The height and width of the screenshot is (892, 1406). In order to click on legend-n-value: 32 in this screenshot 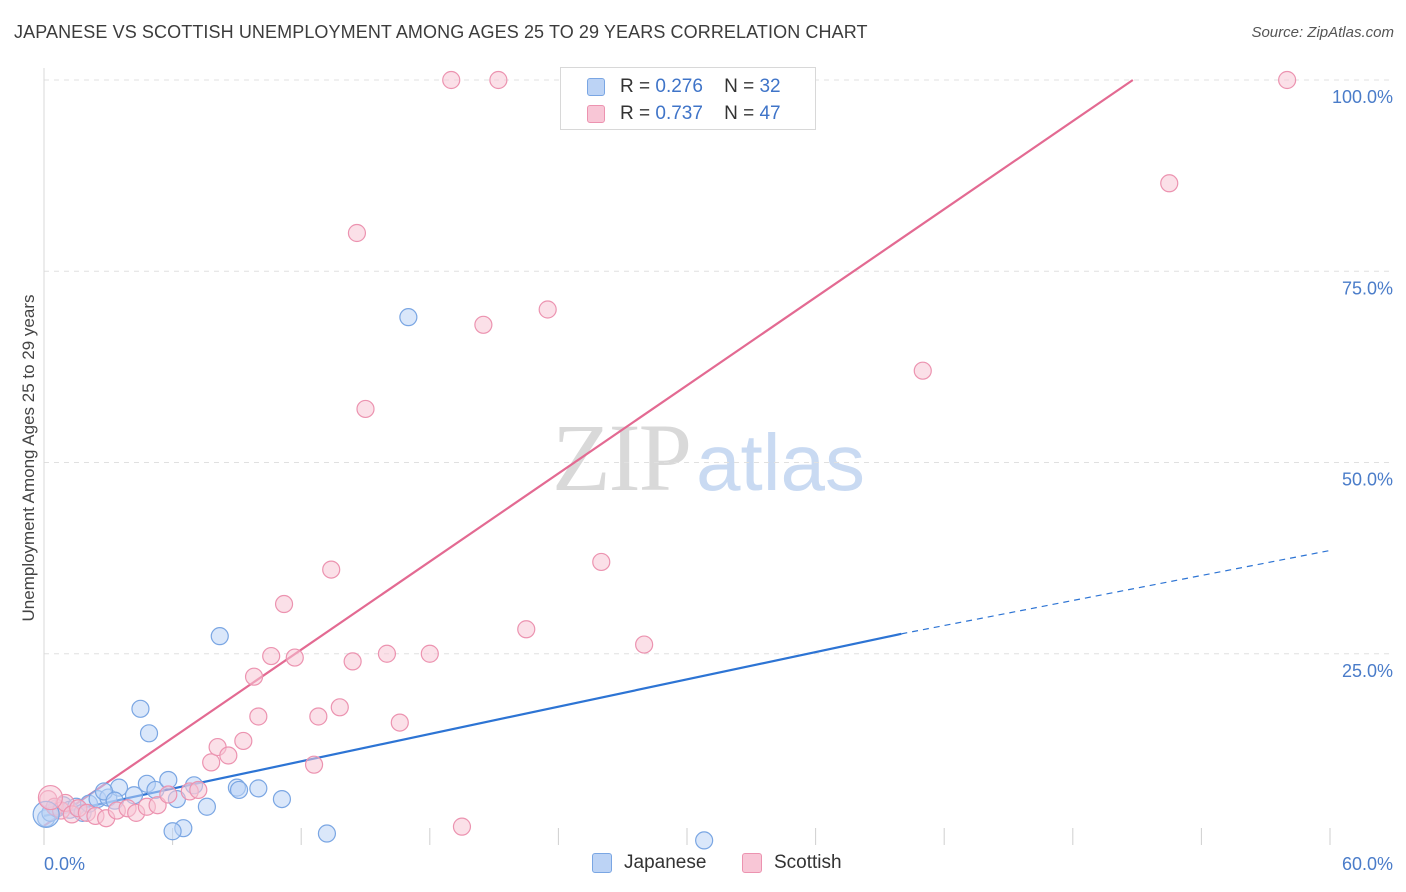, I will do `click(770, 86)`.